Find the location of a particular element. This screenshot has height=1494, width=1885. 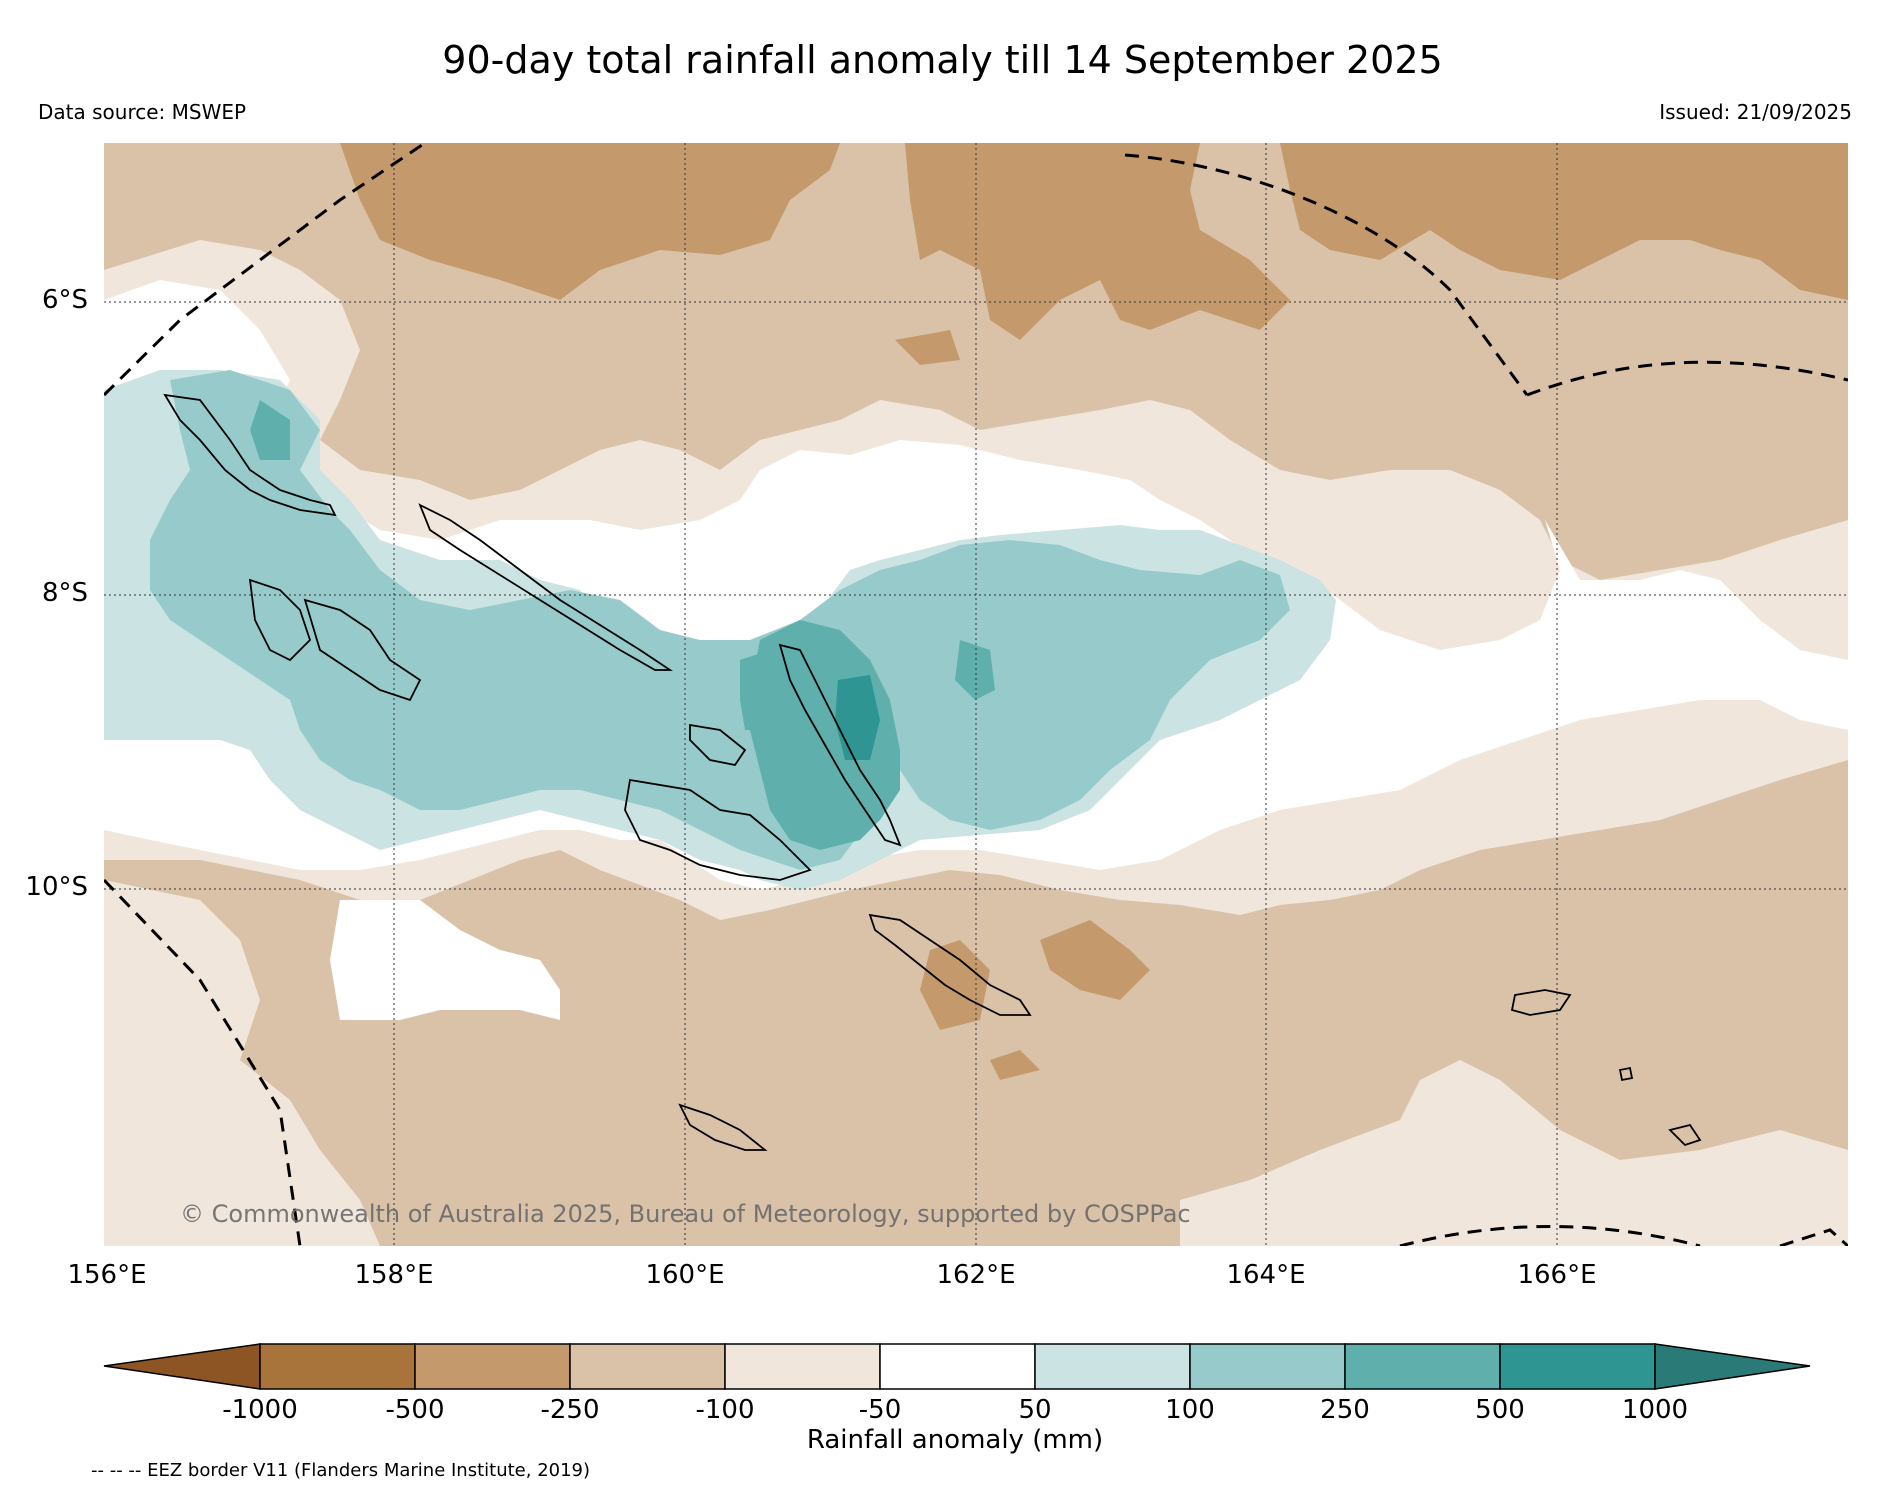

lat-label-8s: 8°S is located at coordinates (64, 593).